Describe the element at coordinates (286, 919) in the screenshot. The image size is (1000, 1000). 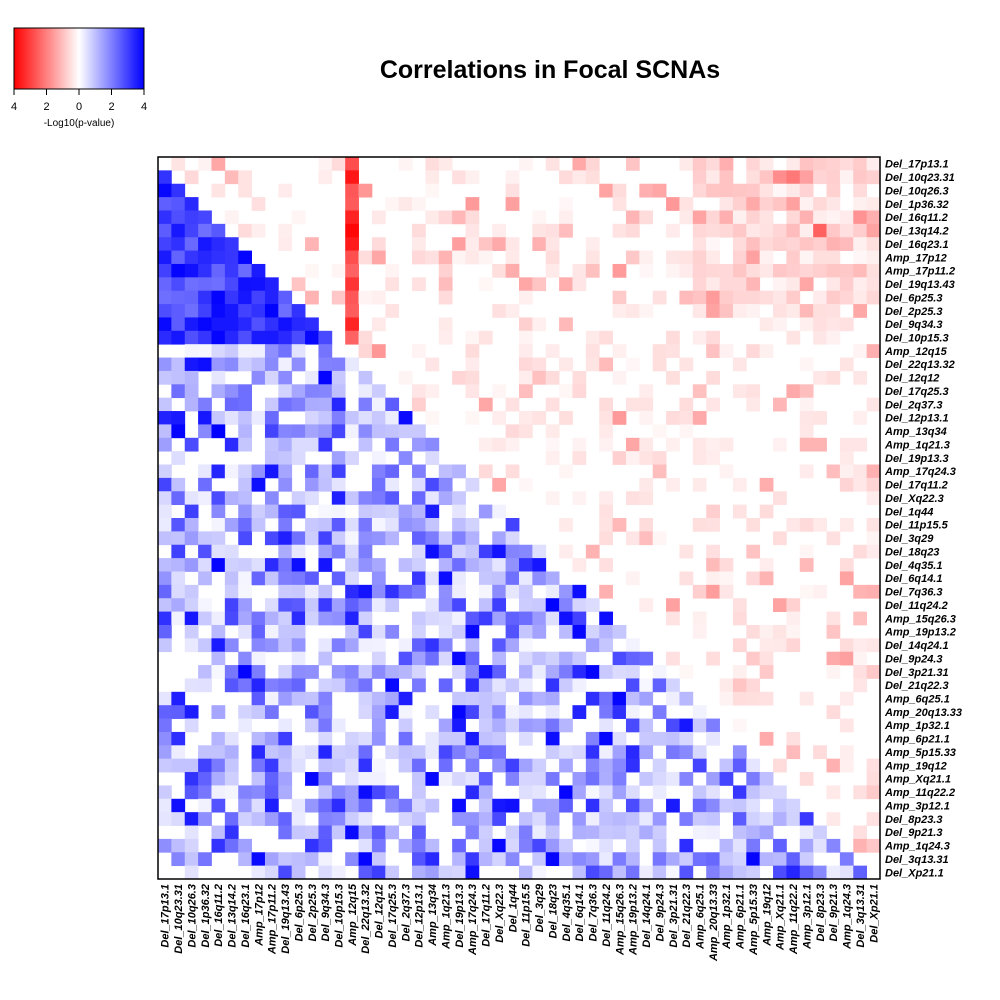
I see `column-label: Del_19q13.43` at that location.